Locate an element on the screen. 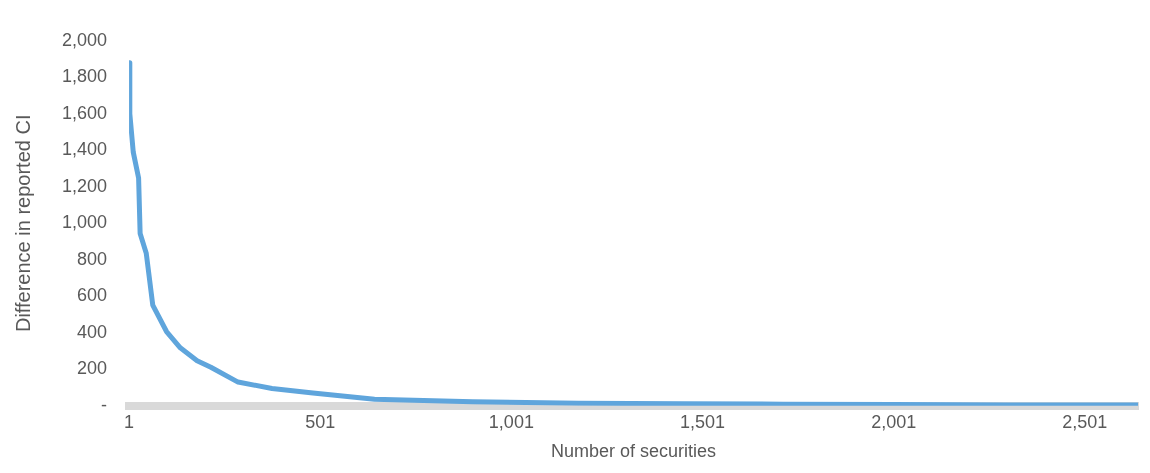 This screenshot has width=1150, height=473. y-tick-label: 200 is located at coordinates (92, 368).